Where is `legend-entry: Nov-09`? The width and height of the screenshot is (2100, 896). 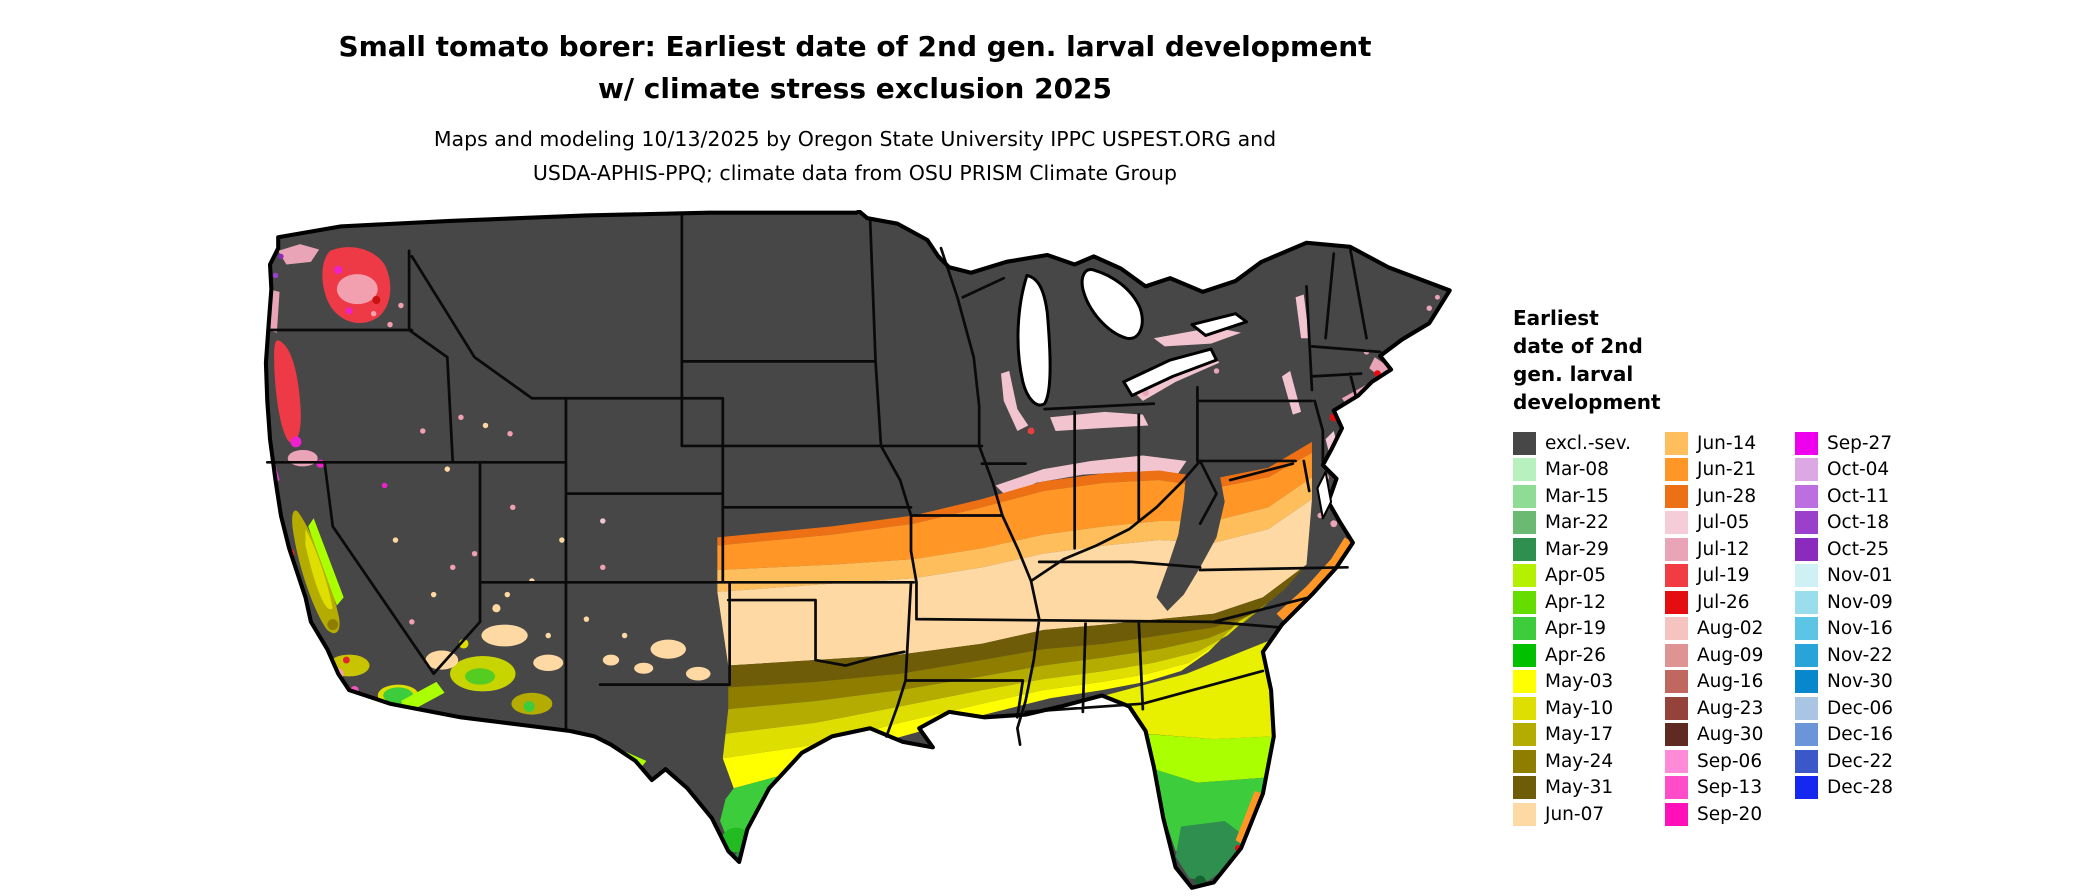 legend-entry: Nov-09 is located at coordinates (1861, 602).